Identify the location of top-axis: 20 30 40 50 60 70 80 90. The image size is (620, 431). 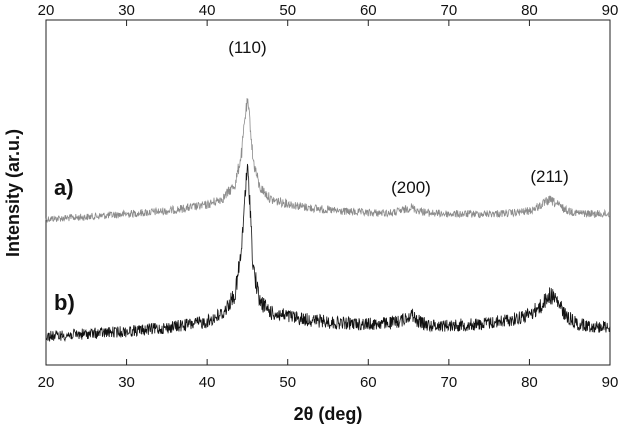
(328, 14).